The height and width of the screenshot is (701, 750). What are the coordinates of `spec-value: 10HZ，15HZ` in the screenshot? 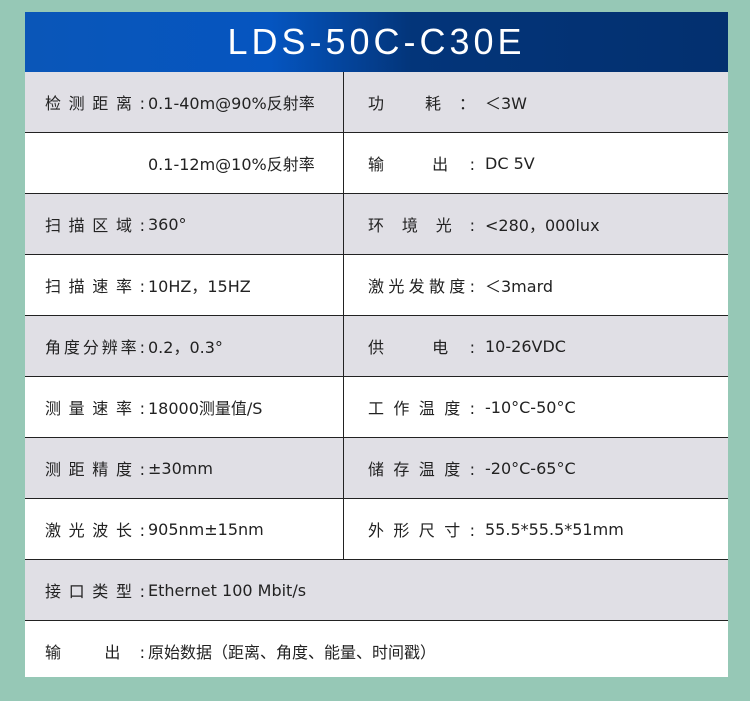 It's located at (199, 286).